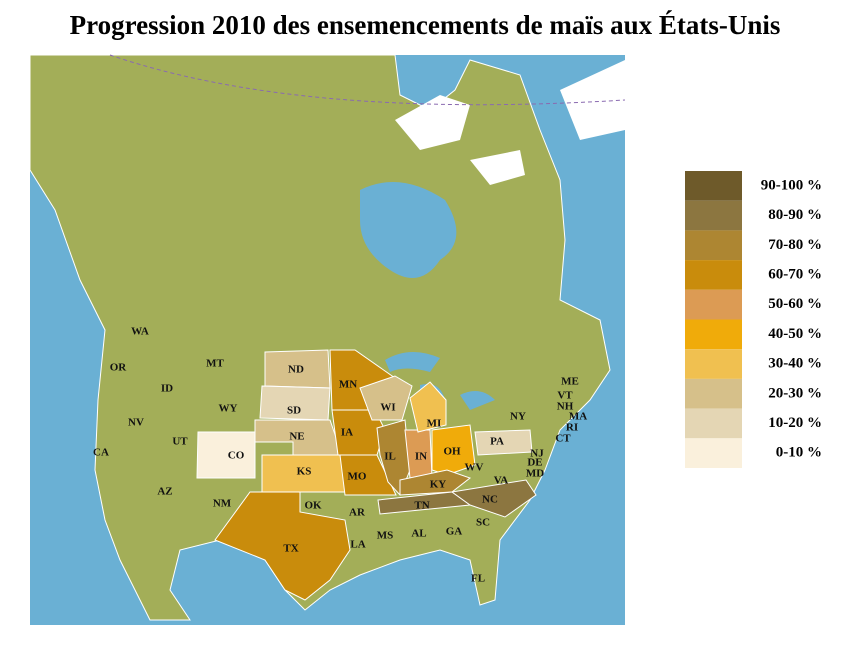 The image size is (850, 657). I want to click on state-label: CO, so click(236, 456).